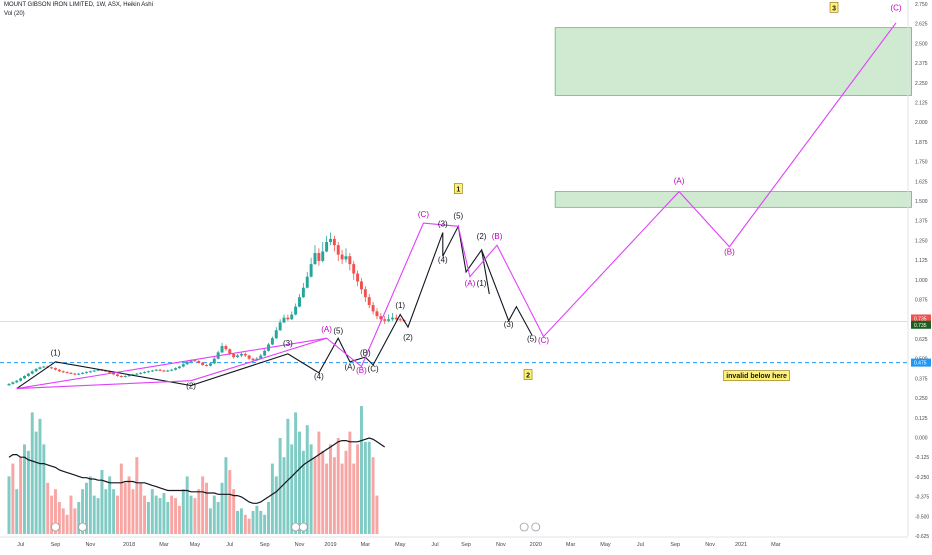  I want to click on price-badge-label: 0.735, so click(920, 326).